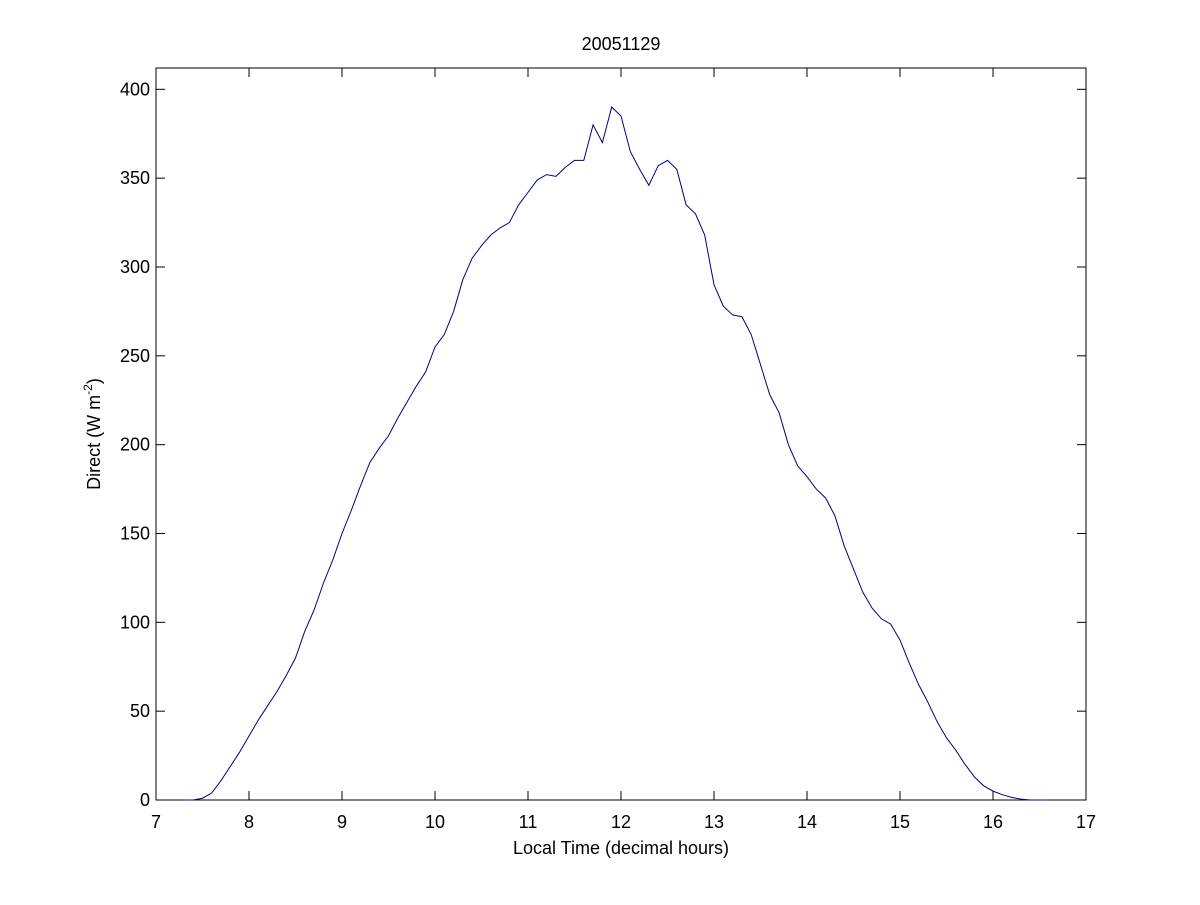 The height and width of the screenshot is (905, 1200). Describe the element at coordinates (621, 848) in the screenshot. I see `x-axis-label: Local Time (decimal hours)` at that location.